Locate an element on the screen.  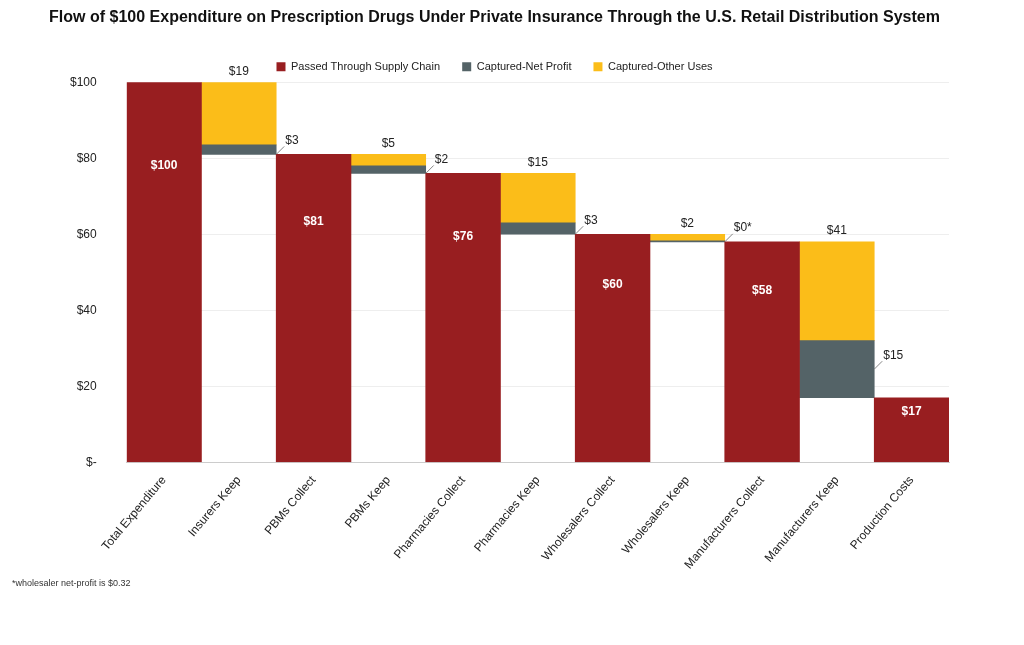
data-label: $2 is located at coordinates (441, 158).